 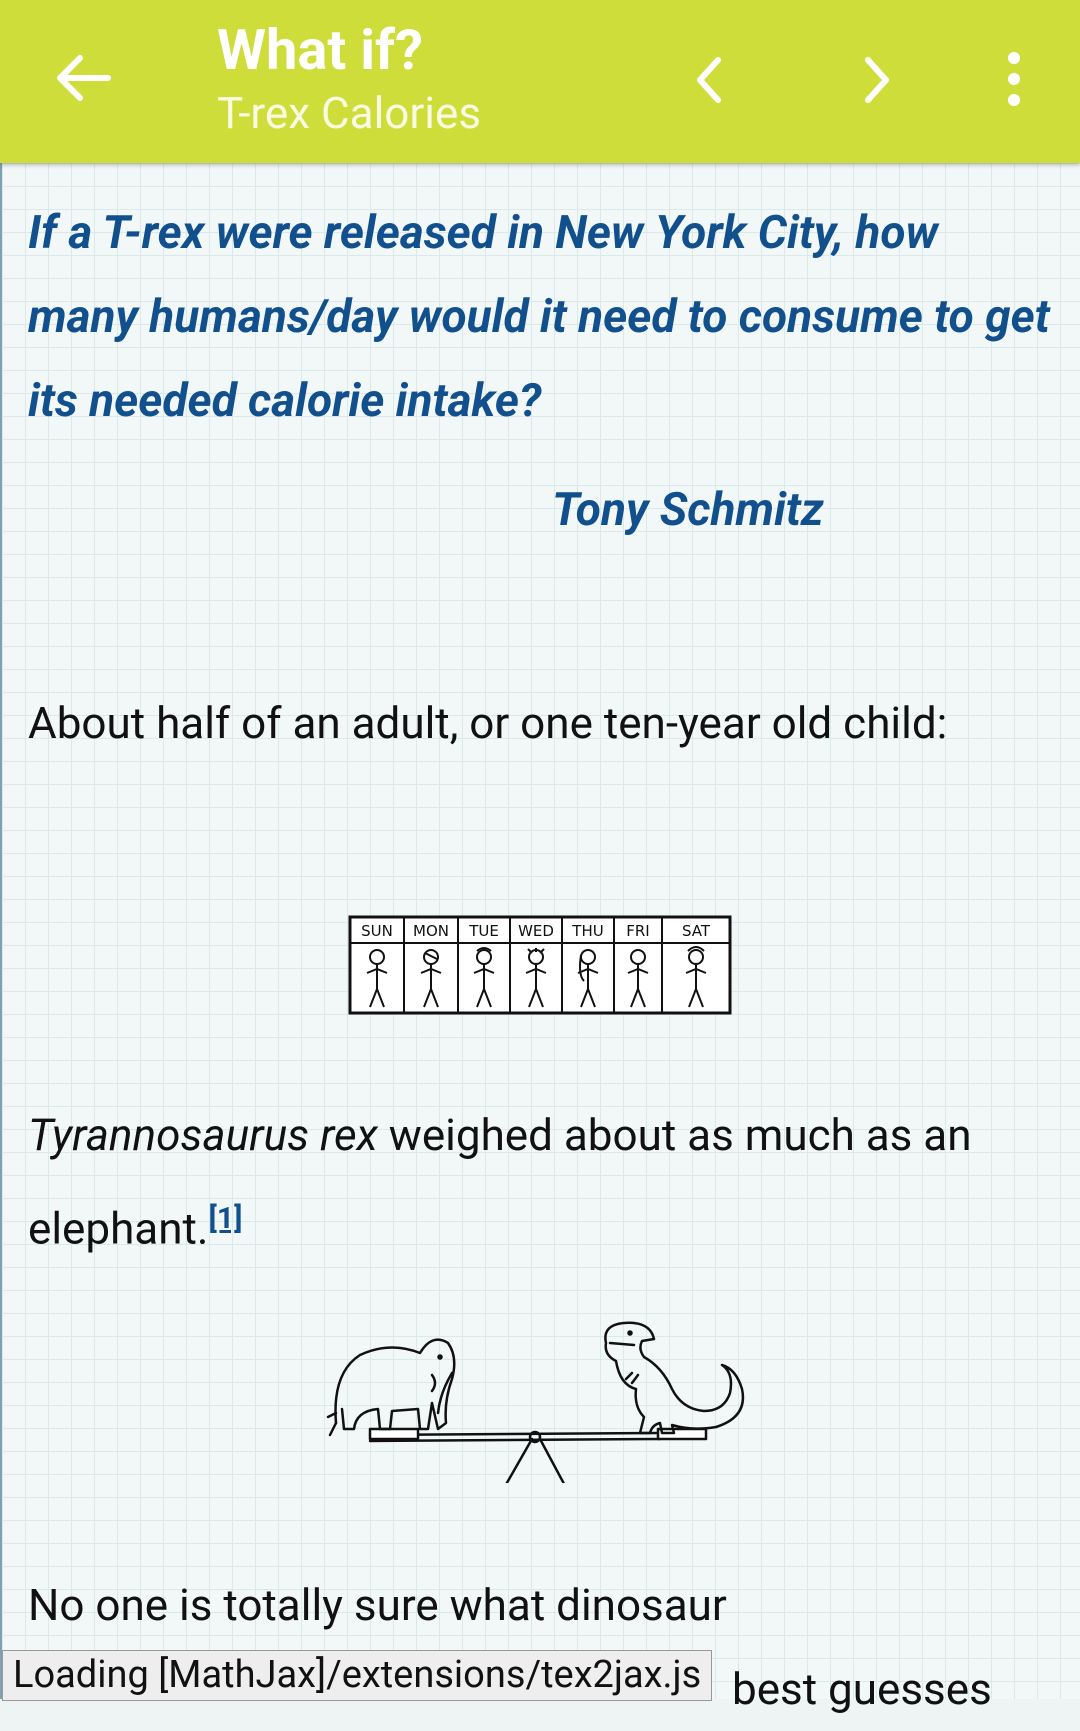 What do you see at coordinates (637, 931) in the screenshot?
I see `calendar-day-label: FRI` at bounding box center [637, 931].